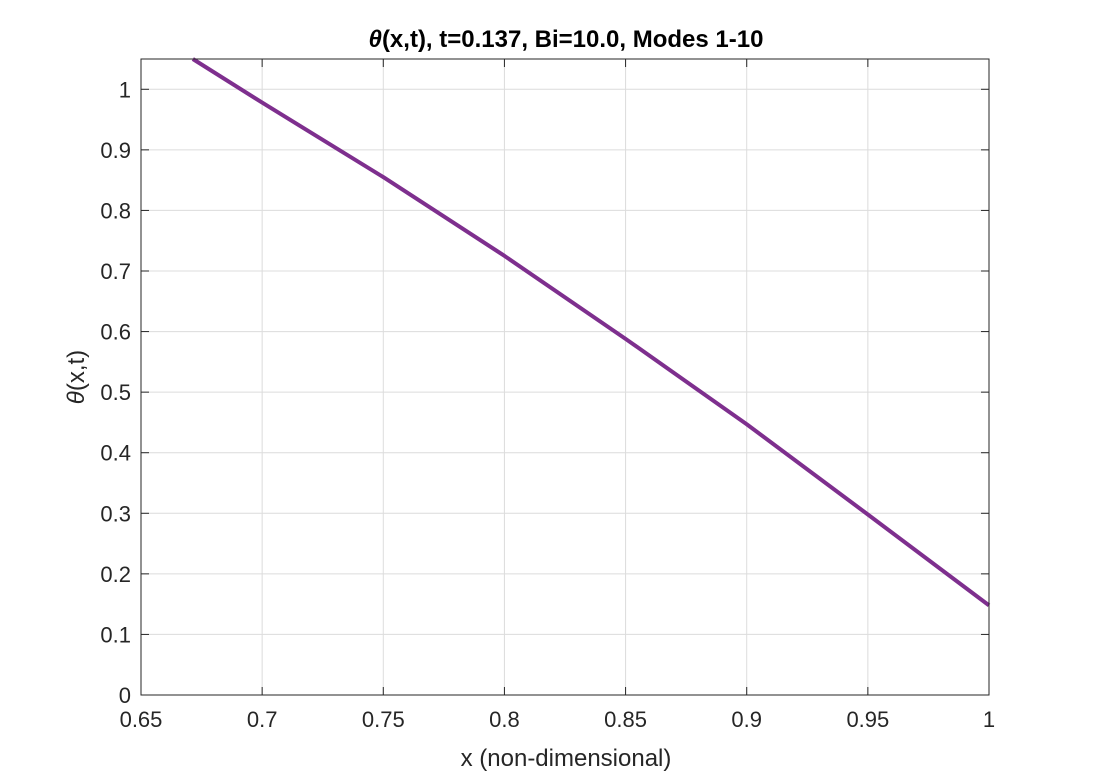 The image size is (1094, 781). What do you see at coordinates (115, 271) in the screenshot?
I see `y-tick-label: 0.7` at bounding box center [115, 271].